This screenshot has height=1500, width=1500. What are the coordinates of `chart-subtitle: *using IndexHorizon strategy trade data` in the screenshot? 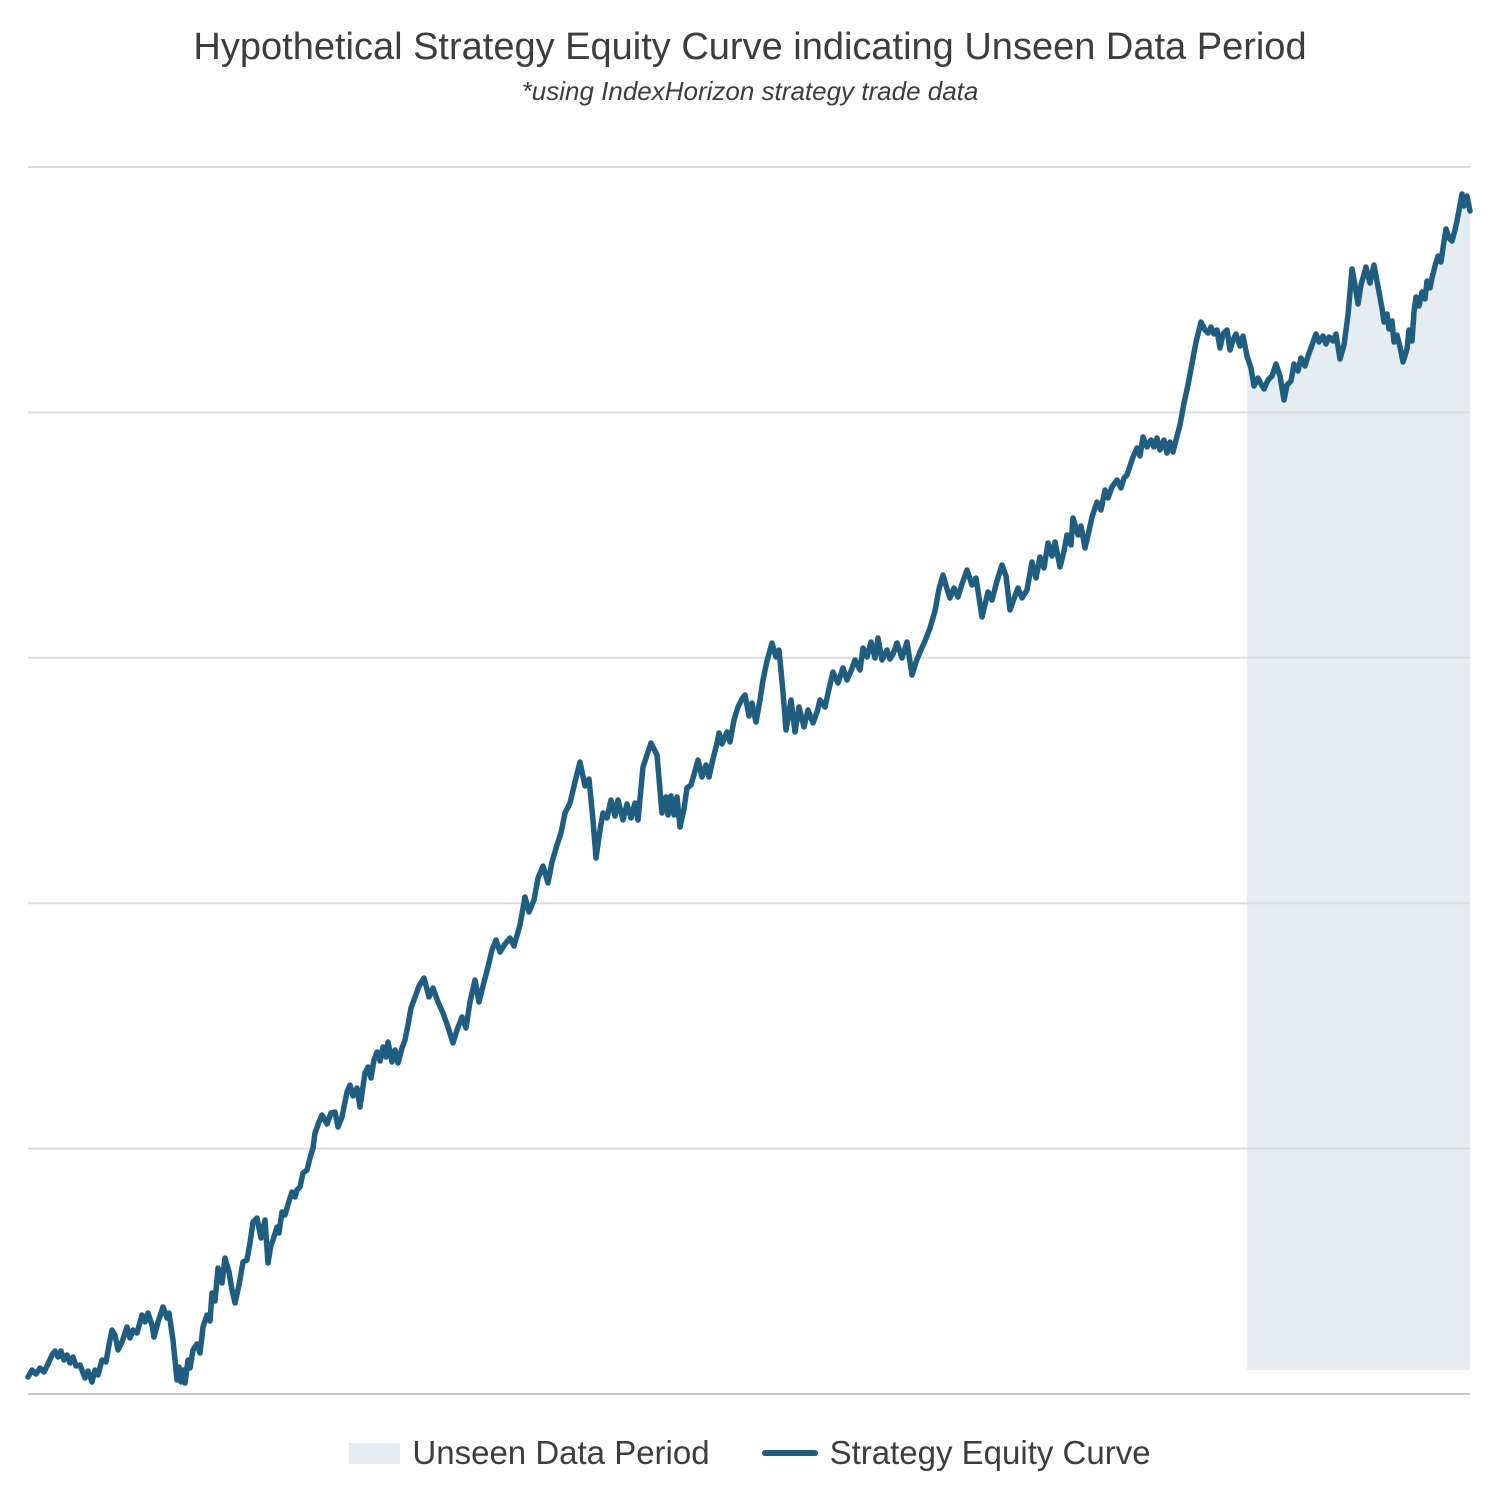 It's located at (750, 91).